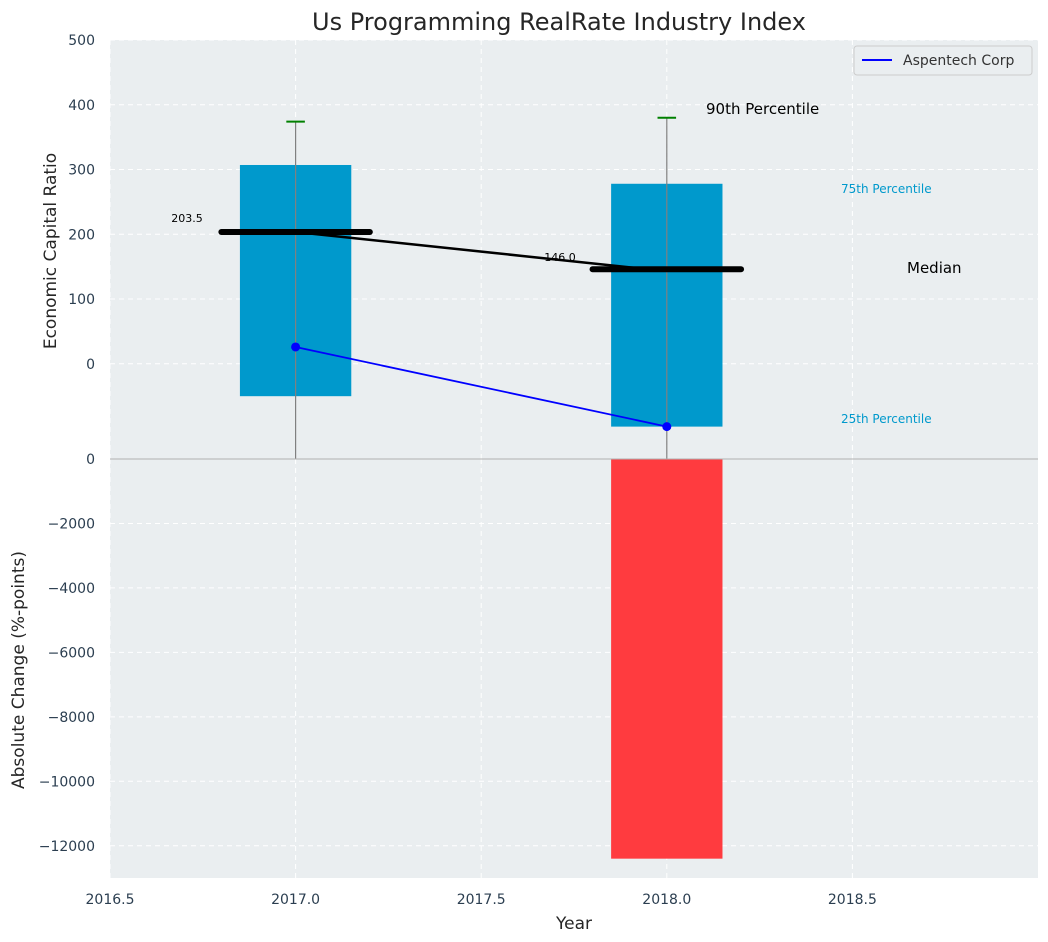 This screenshot has height=942, width=1048. I want to click on bottom-y-tick-label: −4000, so click(71, 589).